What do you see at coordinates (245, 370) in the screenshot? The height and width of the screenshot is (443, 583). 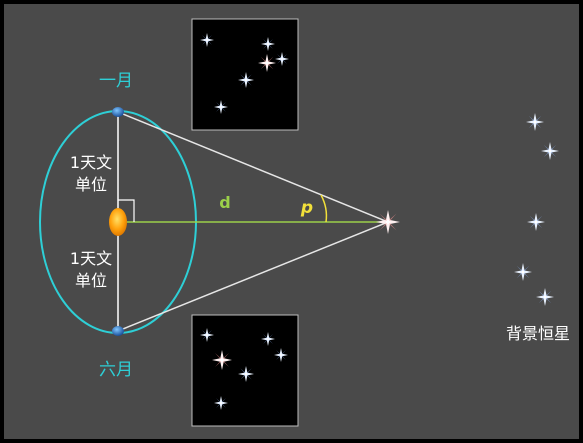 I see `sky-view-june` at bounding box center [245, 370].